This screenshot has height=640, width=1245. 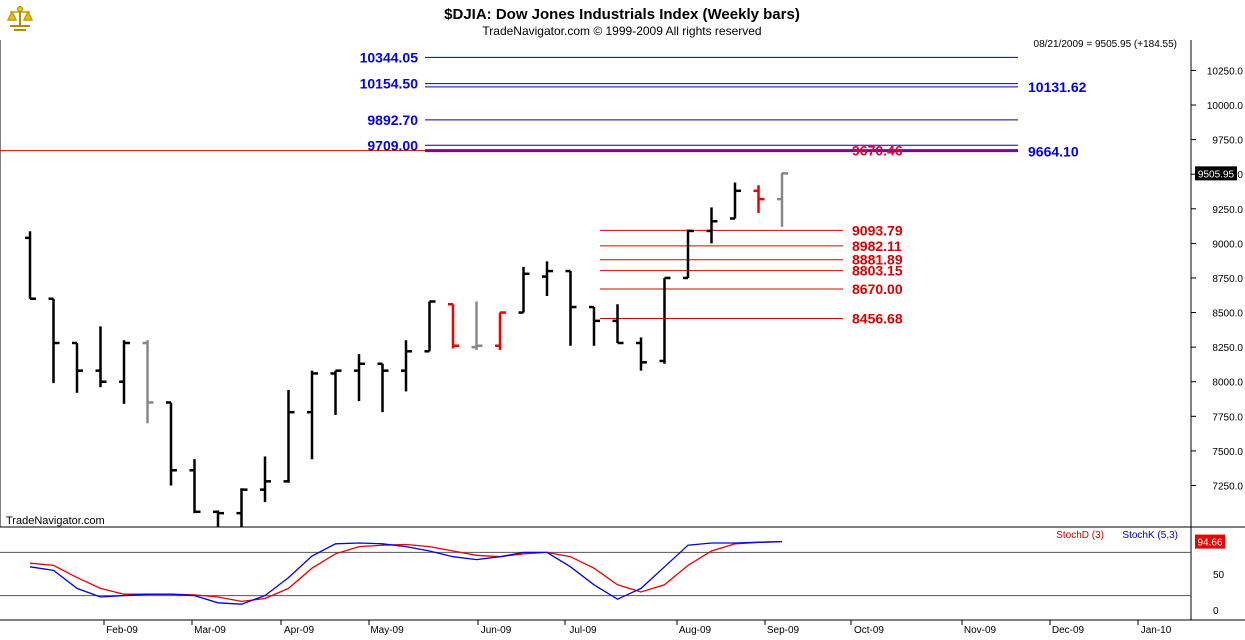 I want to click on x-tick-label: Nov-09, so click(x=980, y=630).